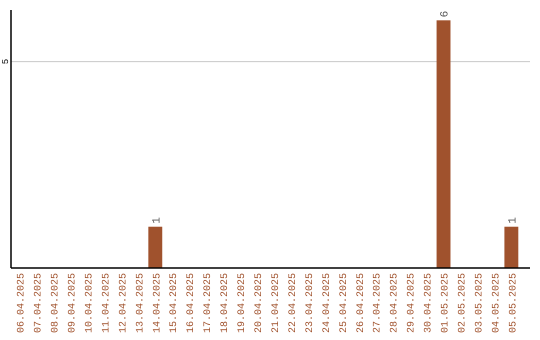 The width and height of the screenshot is (540, 340). What do you see at coordinates (361, 303) in the screenshot?
I see `x-tick-label: 26.04.2025` at bounding box center [361, 303].